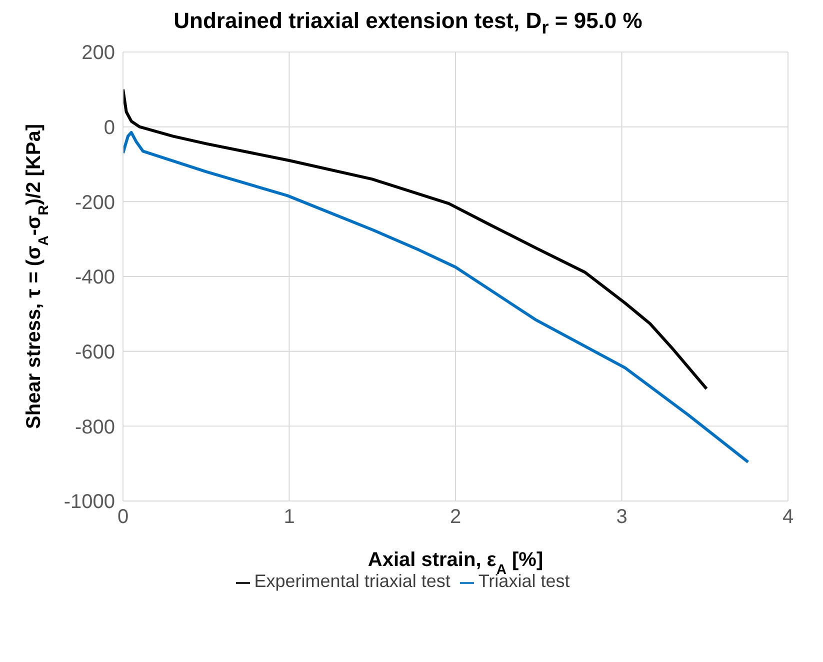 The width and height of the screenshot is (823, 662). What do you see at coordinates (622, 517) in the screenshot?
I see `x-tick-label: 3` at bounding box center [622, 517].